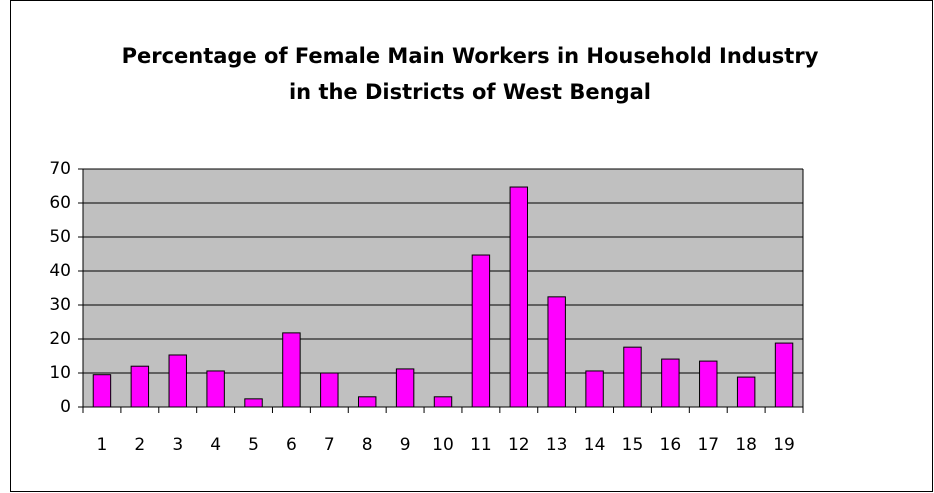 Image resolution: width=934 pixels, height=493 pixels. What do you see at coordinates (139, 445) in the screenshot?
I see `x-tick-label: 2` at bounding box center [139, 445].